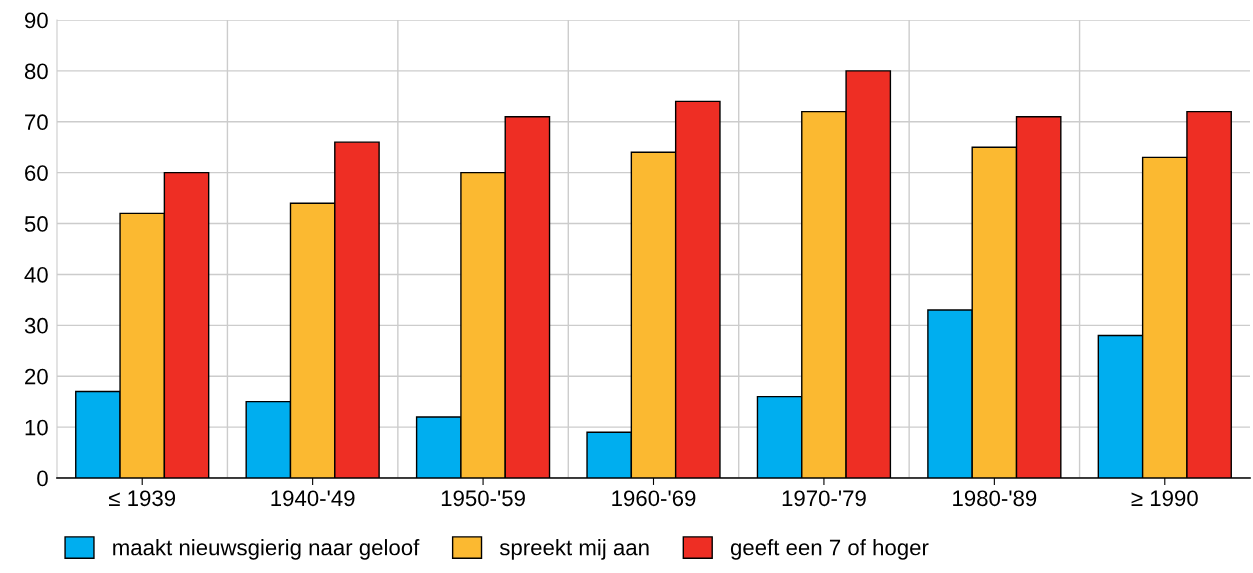  What do you see at coordinates (824, 498) in the screenshot?
I see `x-tick-label: 1970-'79` at bounding box center [824, 498].